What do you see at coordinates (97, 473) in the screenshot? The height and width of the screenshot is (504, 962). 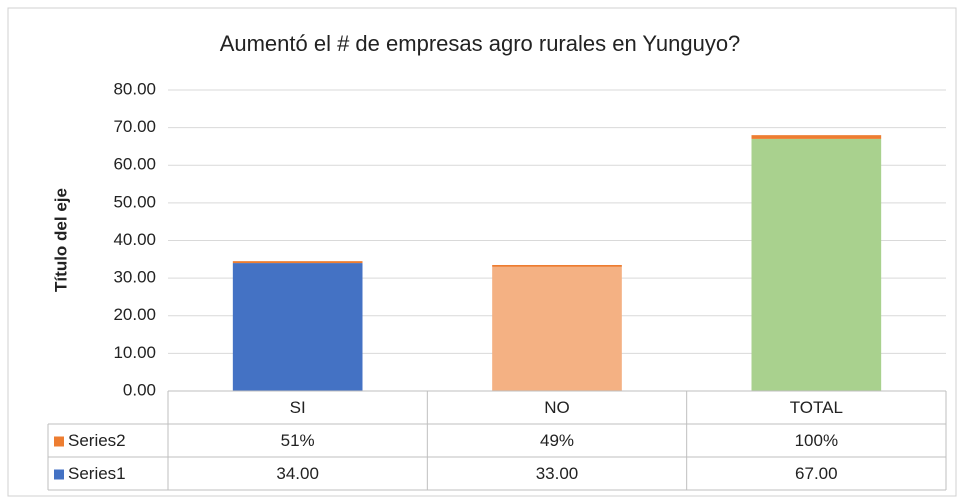 I see `legend-label: Series1` at bounding box center [97, 473].